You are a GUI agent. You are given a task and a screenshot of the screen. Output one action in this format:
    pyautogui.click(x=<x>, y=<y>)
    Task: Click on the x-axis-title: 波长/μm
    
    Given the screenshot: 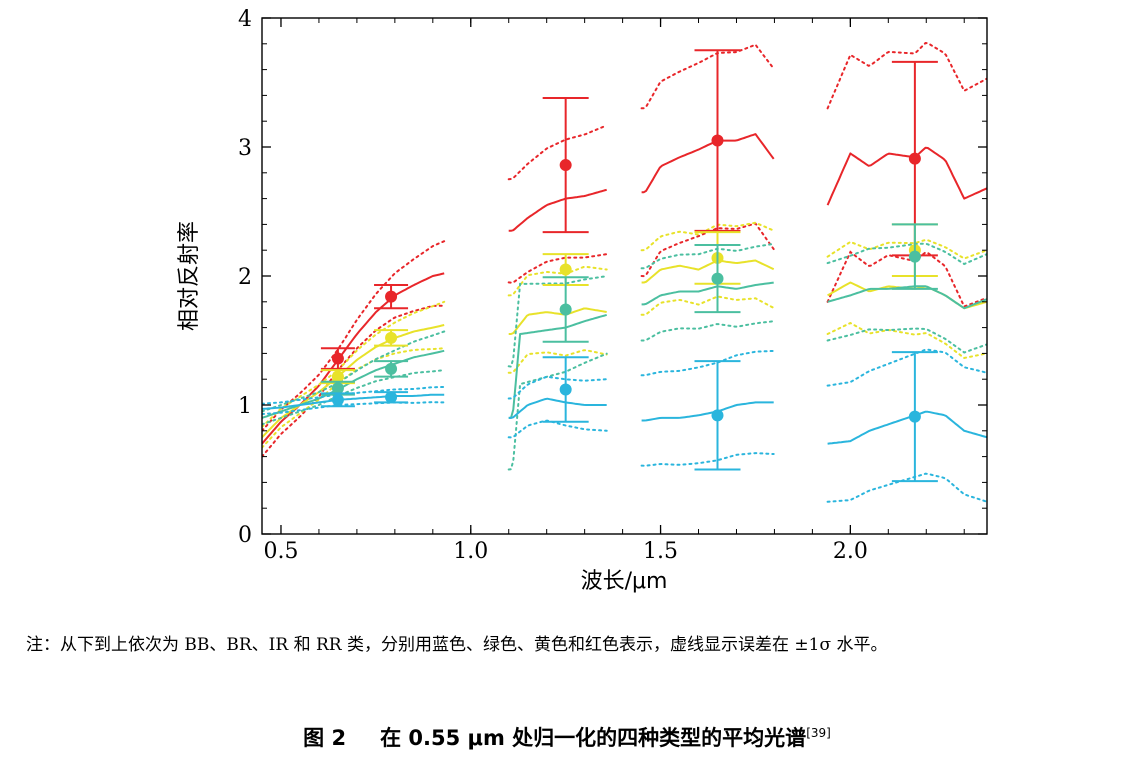 What is the action you would take?
    pyautogui.click(x=624, y=581)
    